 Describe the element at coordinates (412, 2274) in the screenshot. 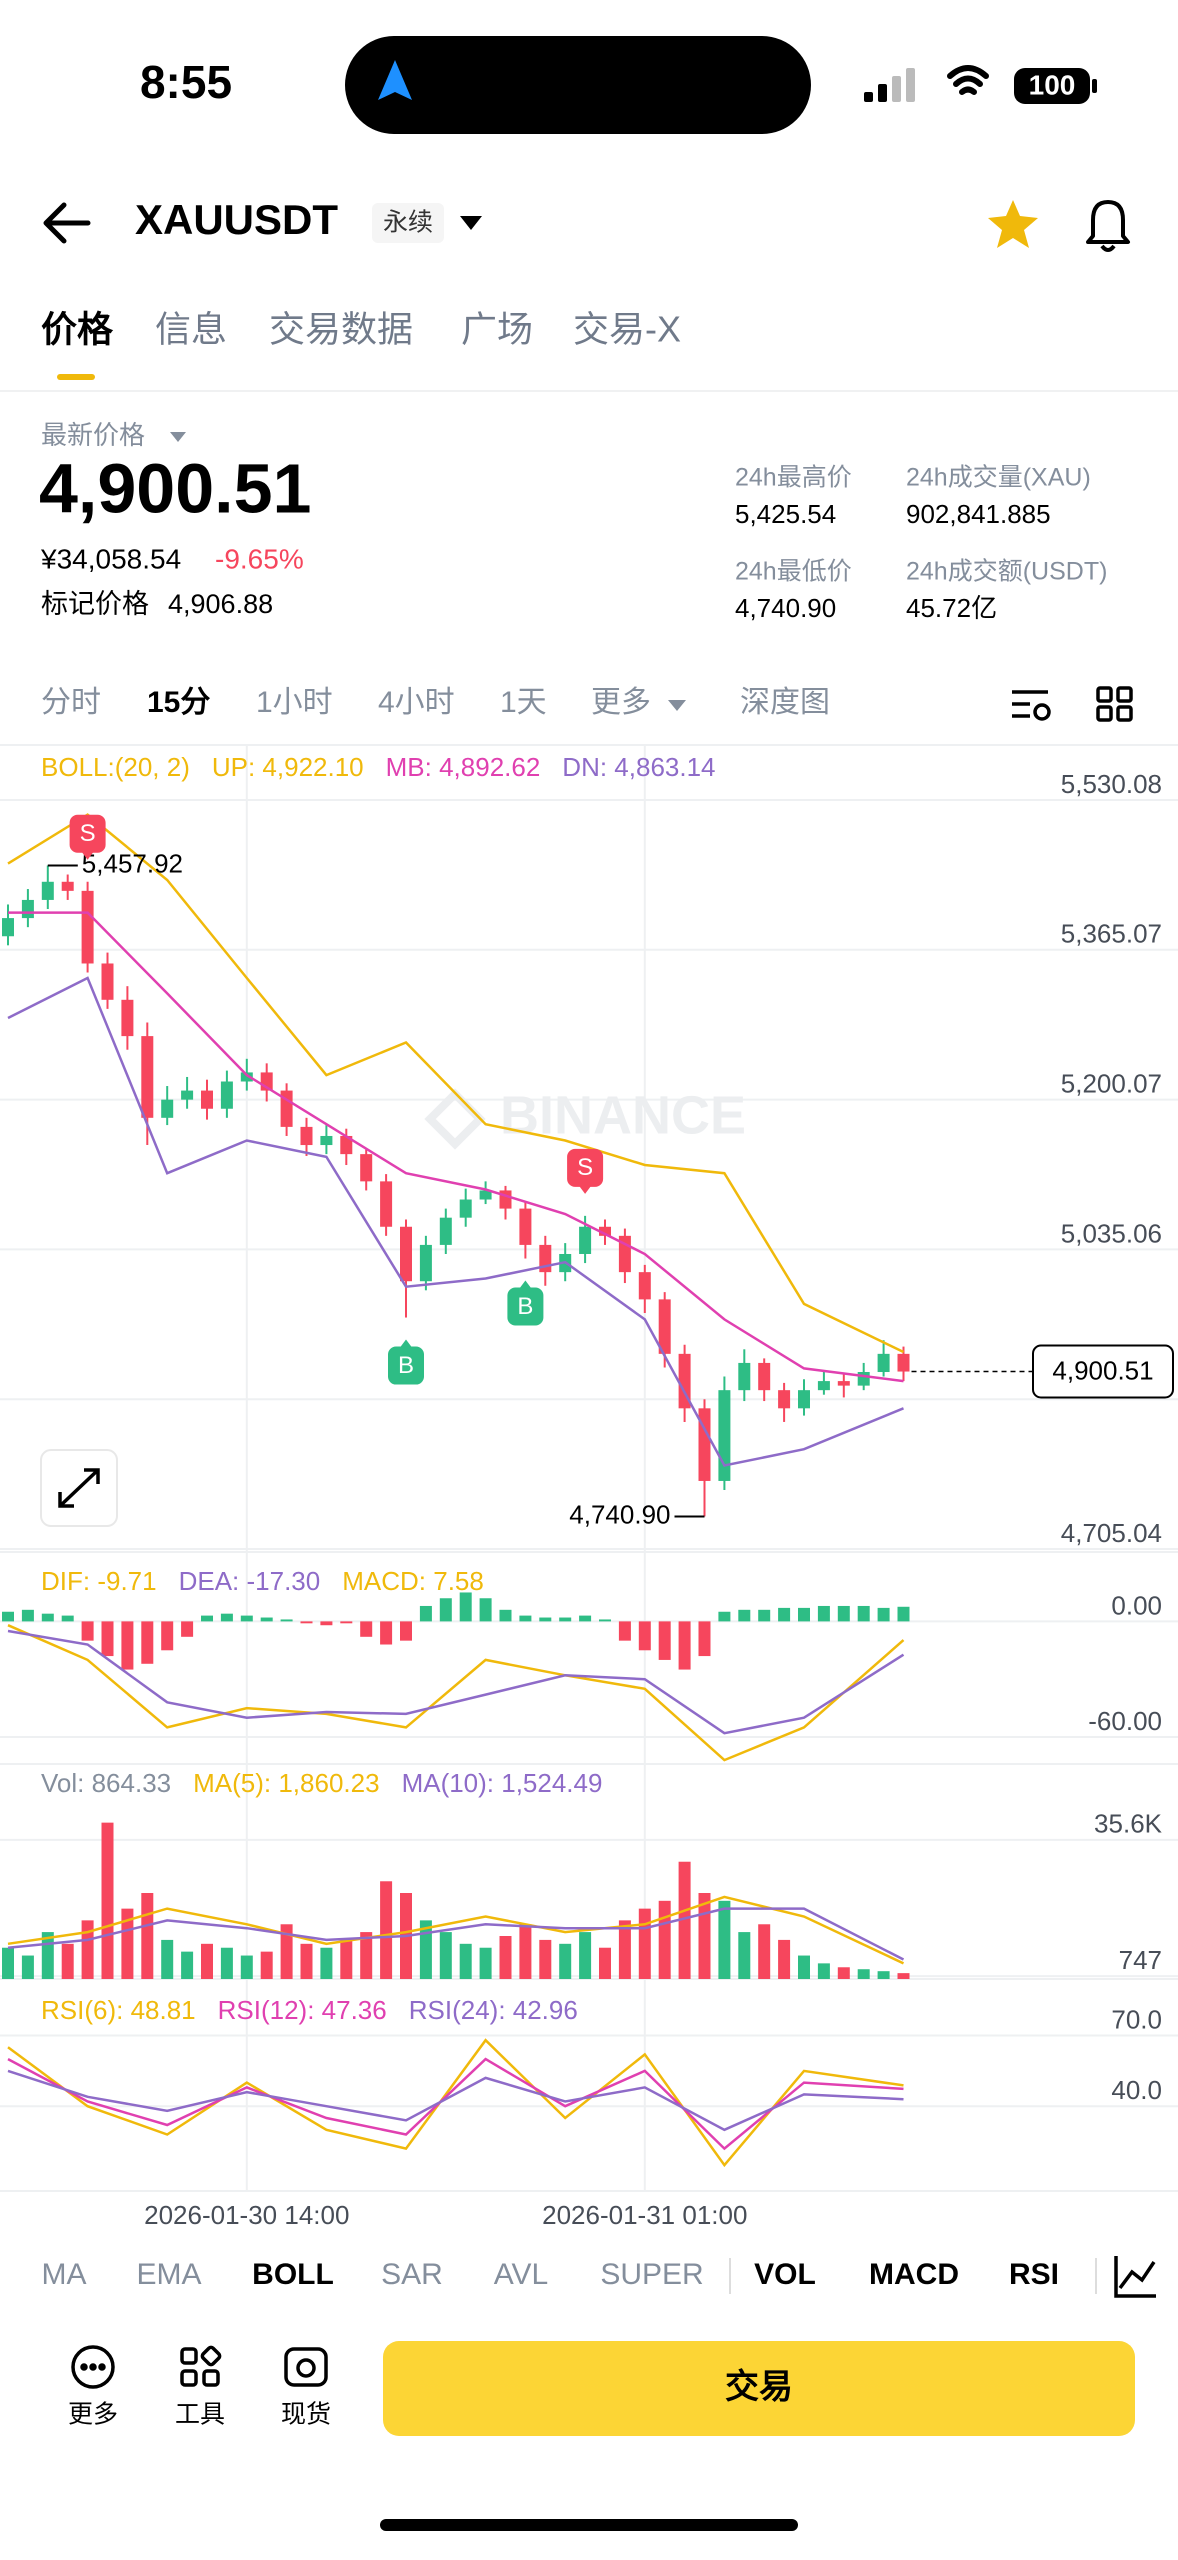

I see `indicator-tab: SAR` at that location.